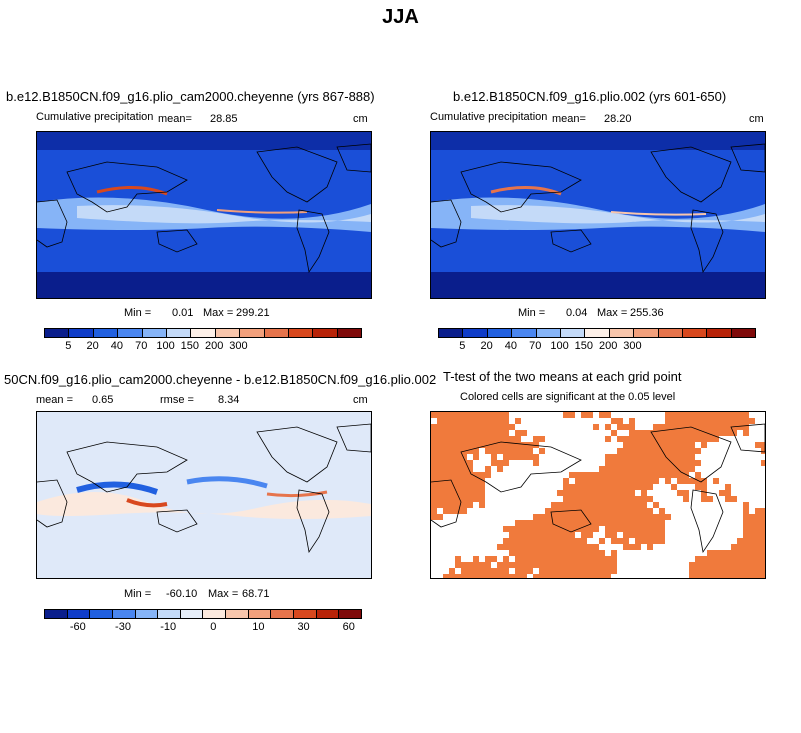 Image resolution: width=801 pixels, height=733 pixels. I want to click on panel-1-map, so click(204, 215).